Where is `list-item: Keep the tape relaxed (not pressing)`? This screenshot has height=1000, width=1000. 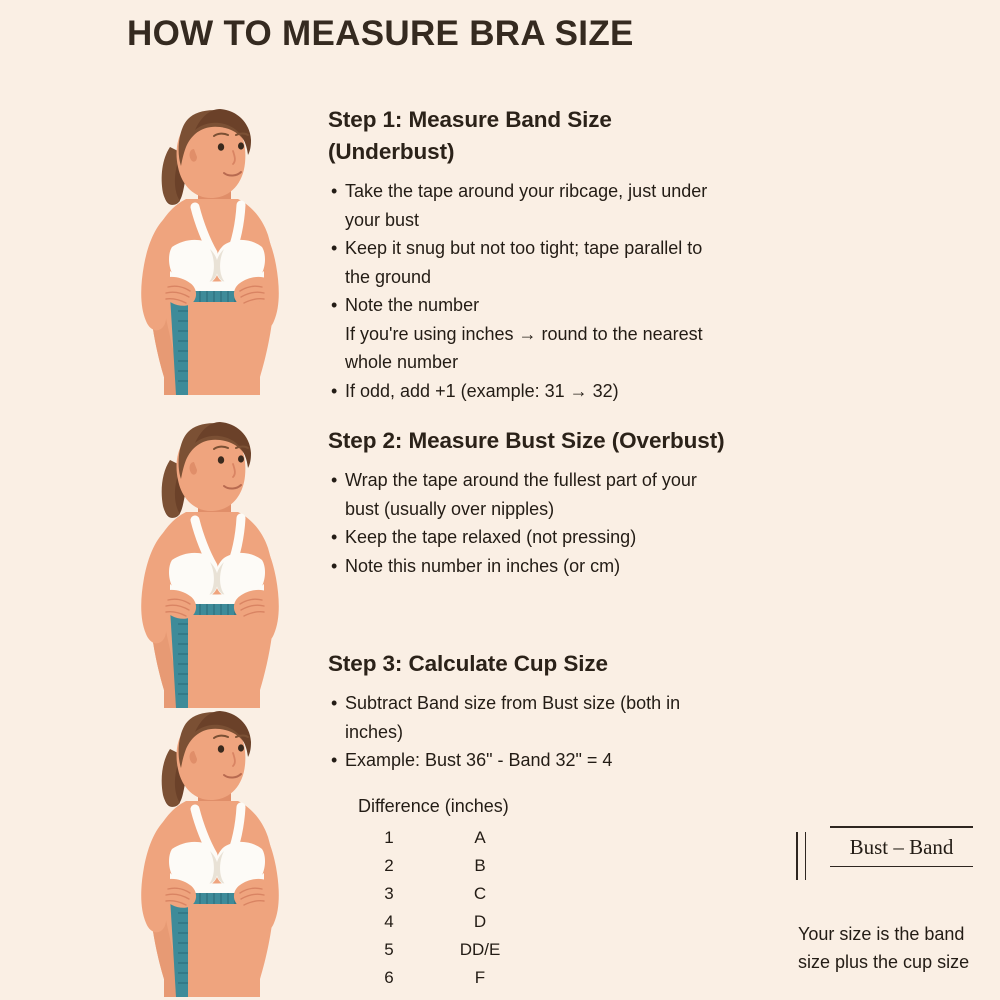 list-item: Keep the tape relaxed (not pressing) is located at coordinates (528, 537).